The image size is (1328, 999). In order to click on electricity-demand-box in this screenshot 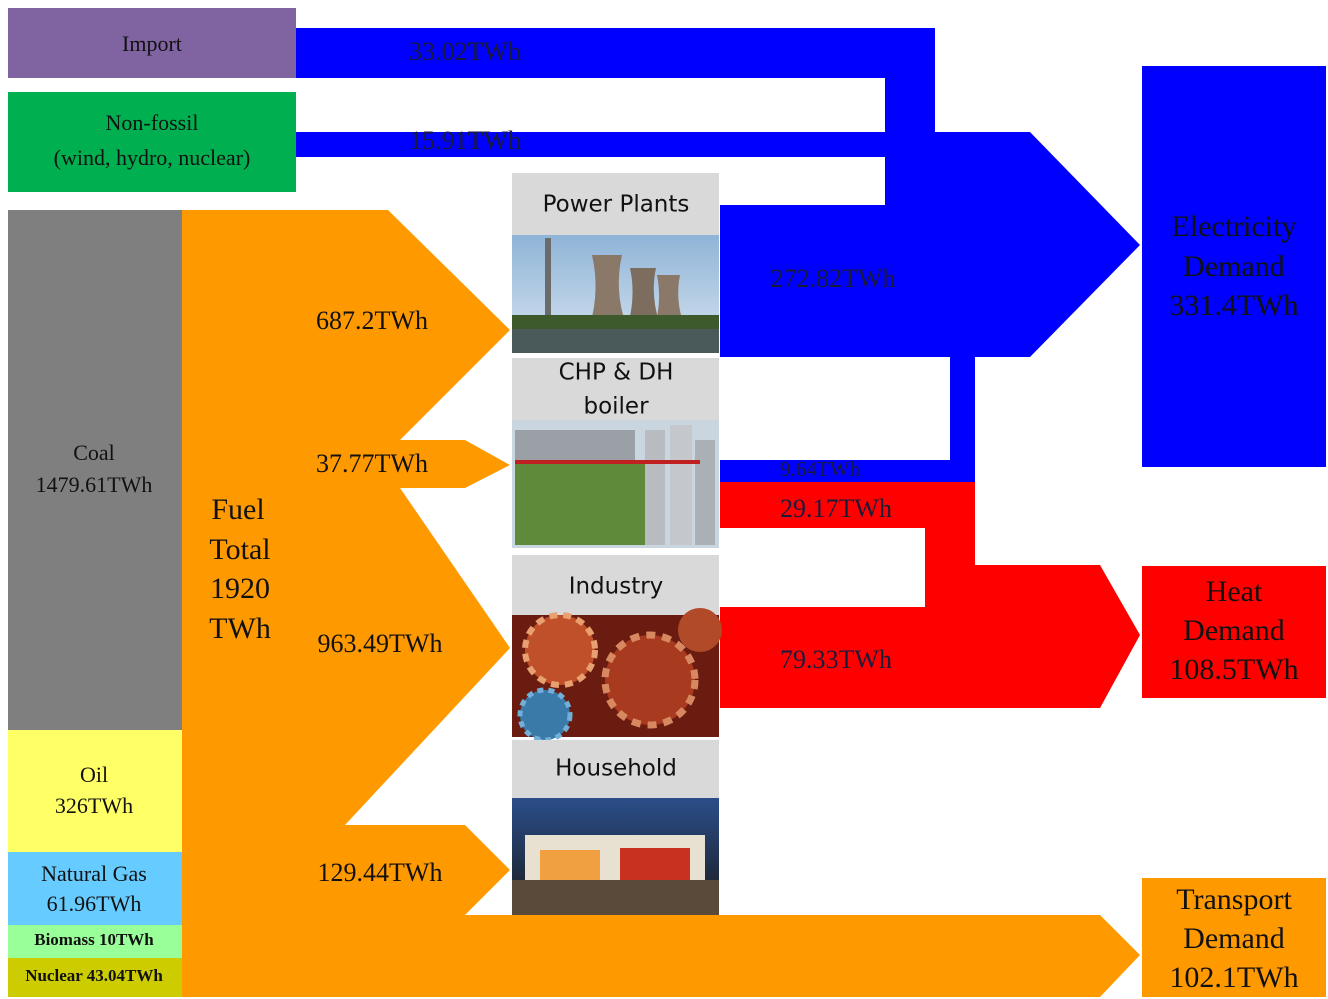, I will do `click(1234, 266)`.